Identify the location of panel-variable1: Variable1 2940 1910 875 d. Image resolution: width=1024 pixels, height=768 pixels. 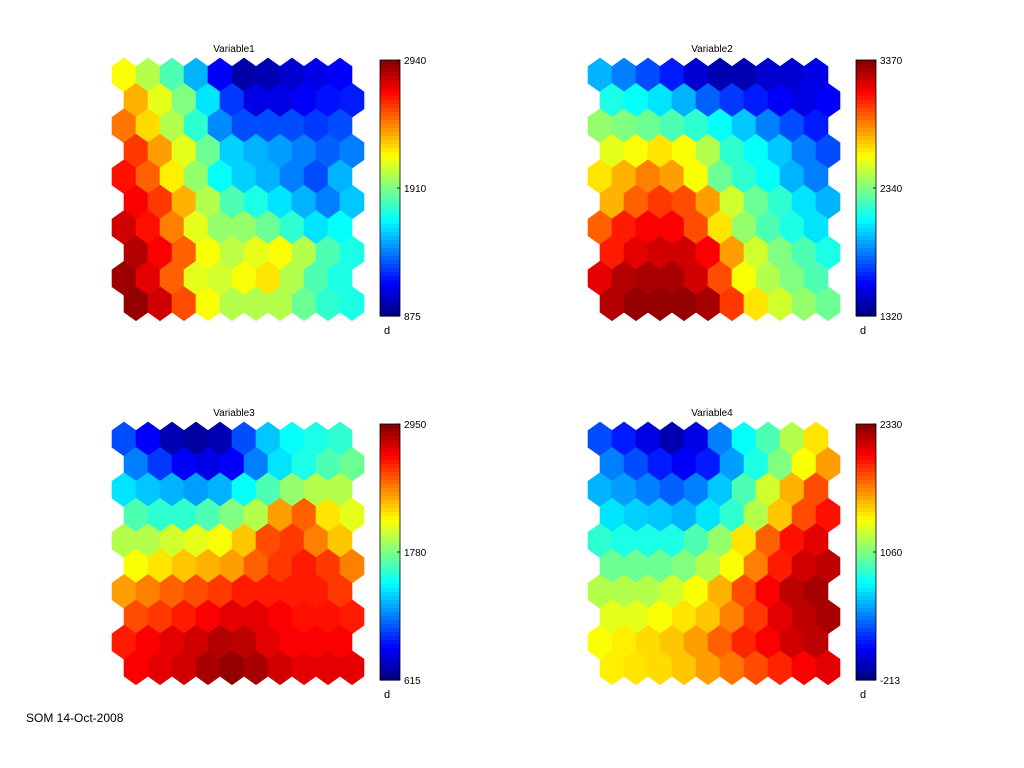
(269, 190).